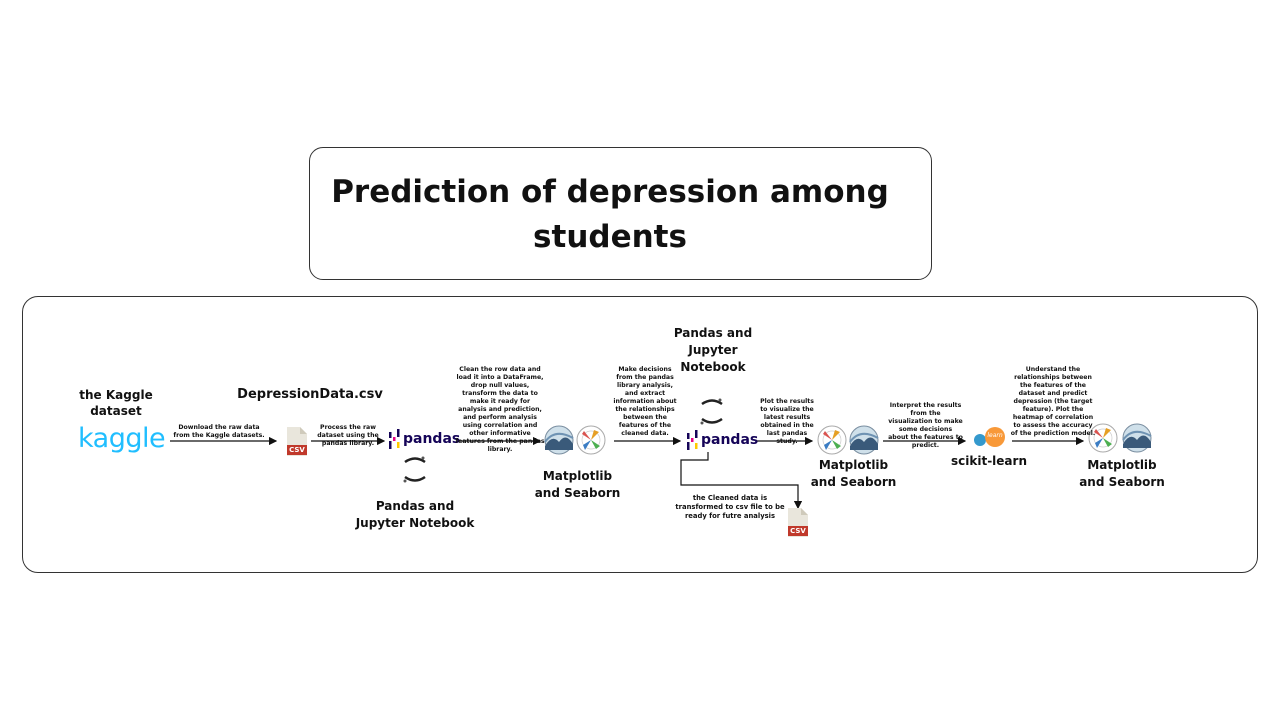 Image resolution: width=1280 pixels, height=720 pixels. Describe the element at coordinates (853, 473) in the screenshot. I see `matplotlib-seaborn-label-2: Matplotlib and Seaborn` at that location.